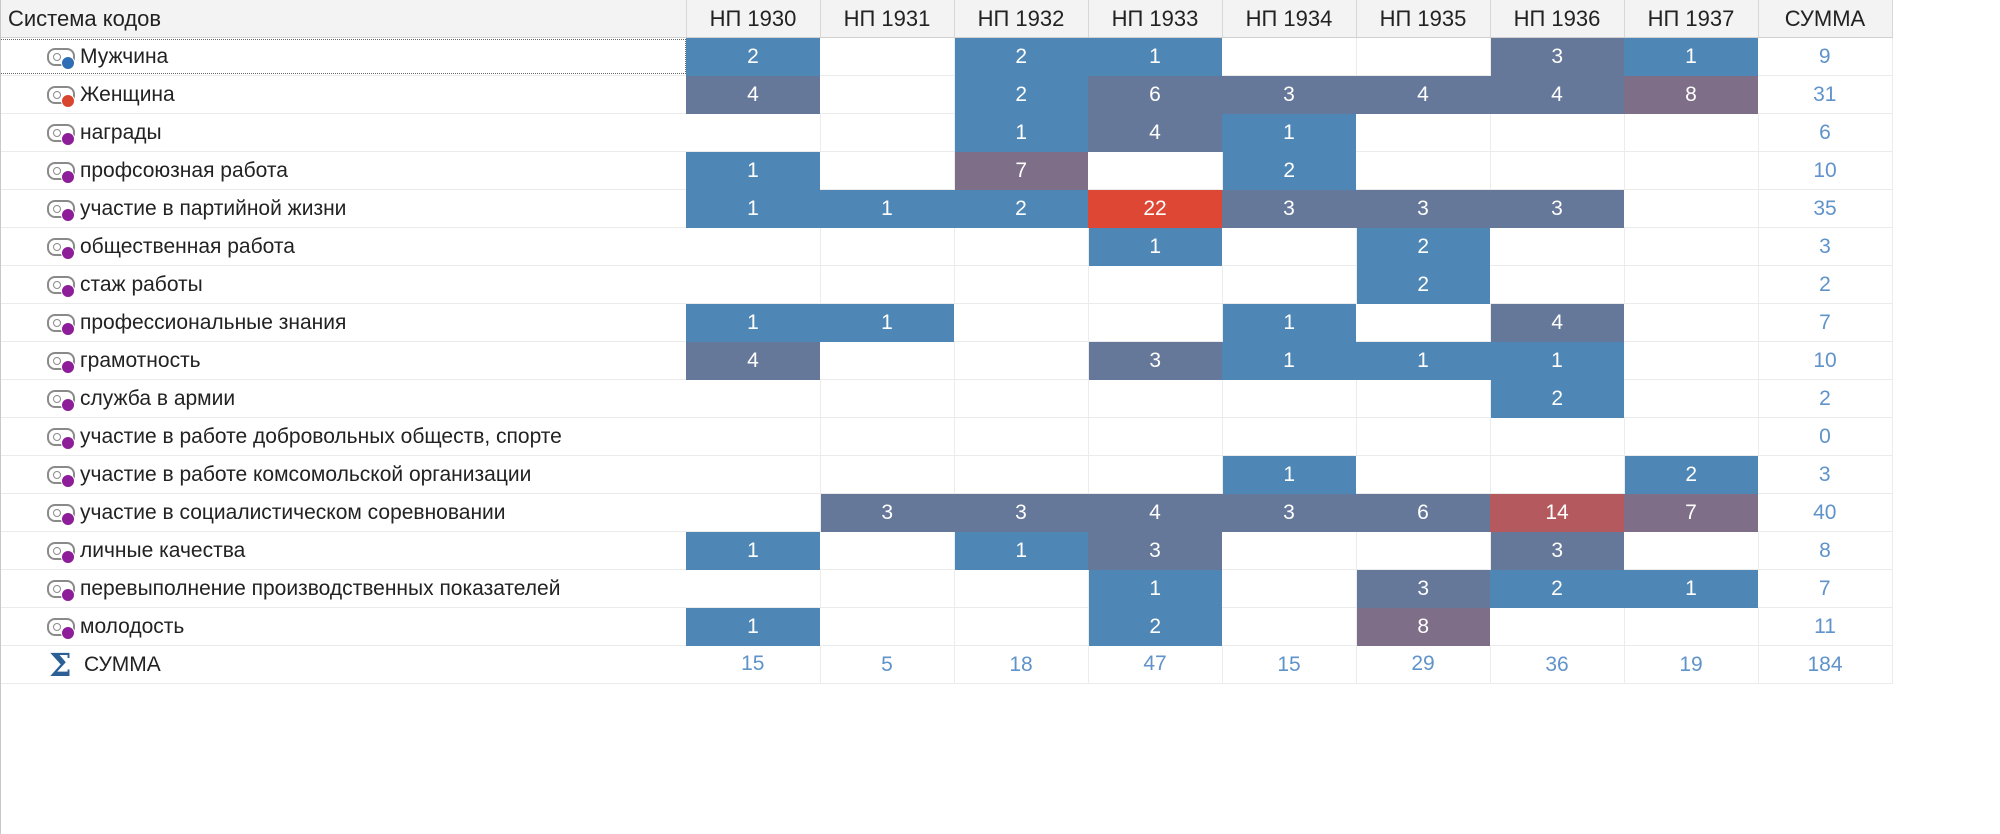 Image resolution: width=2000 pixels, height=834 pixels. I want to click on code-cell: награды, so click(343, 132).